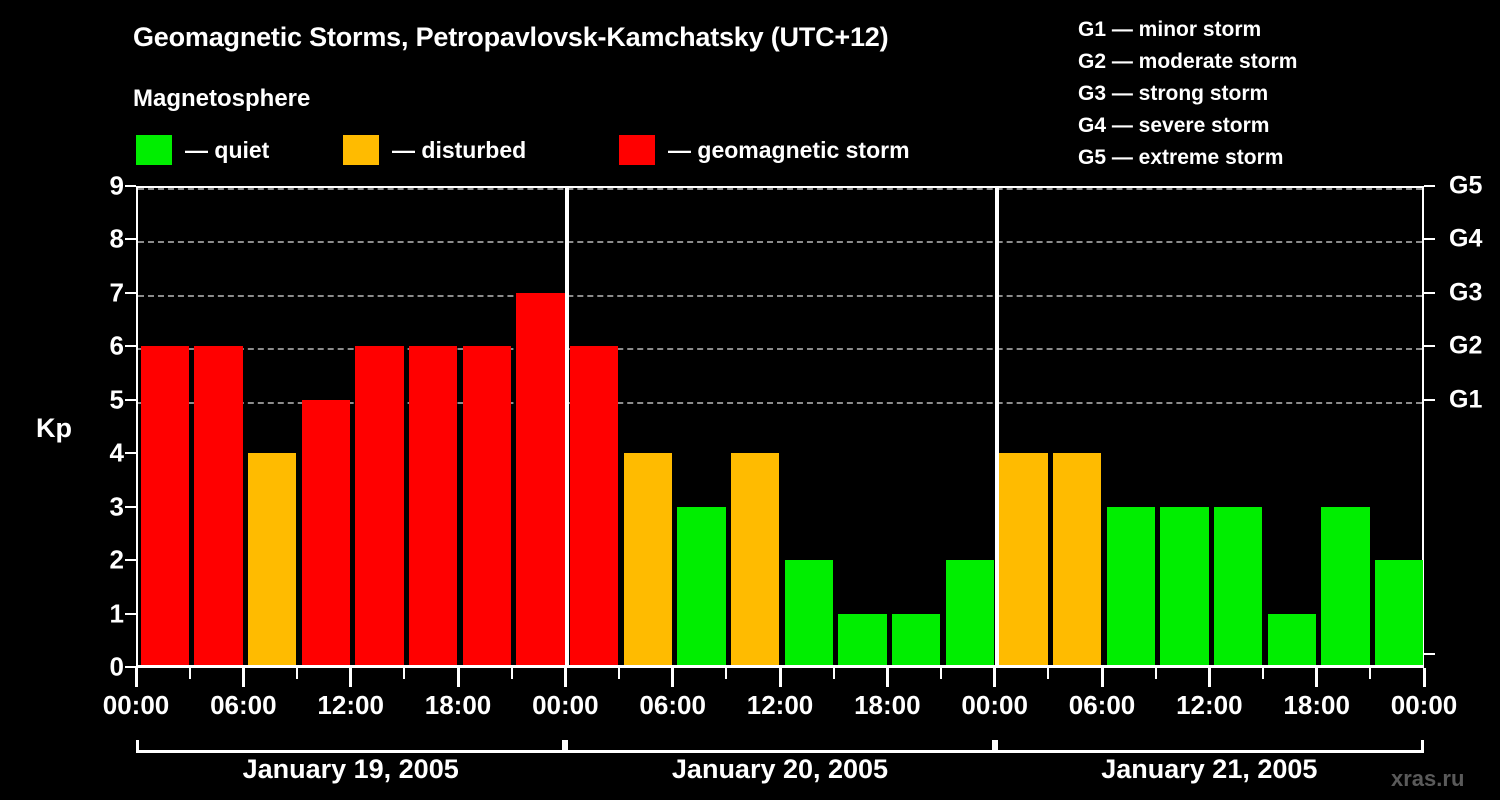  Describe the element at coordinates (116, 452) in the screenshot. I see `y-axis-tick-label: 4` at that location.